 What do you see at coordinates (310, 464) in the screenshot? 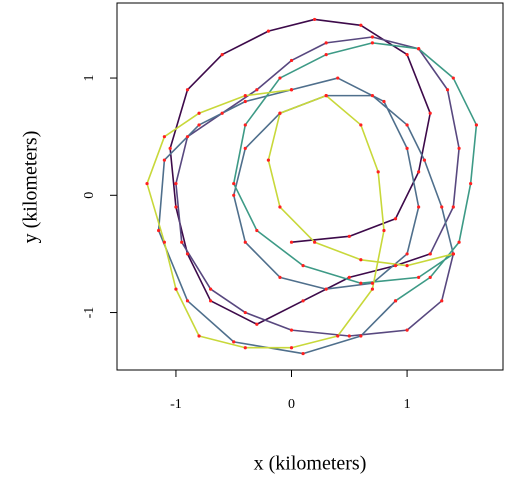
I see `x-axis-title: x (kilometers)` at bounding box center [310, 464].